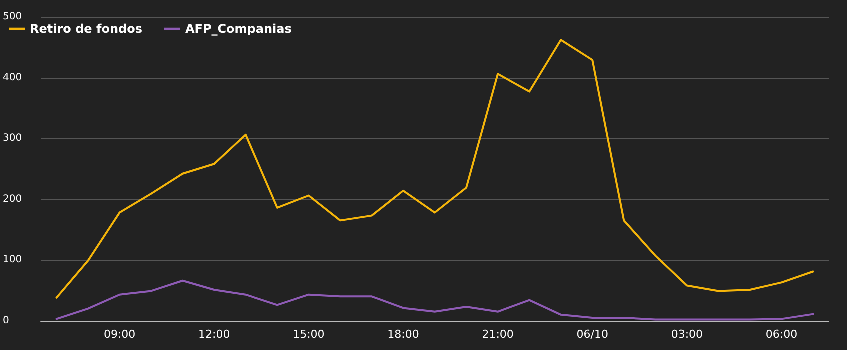 The height and width of the screenshot is (350, 847). What do you see at coordinates (12, 199) in the screenshot?
I see `y-tick-label: 200` at bounding box center [12, 199].